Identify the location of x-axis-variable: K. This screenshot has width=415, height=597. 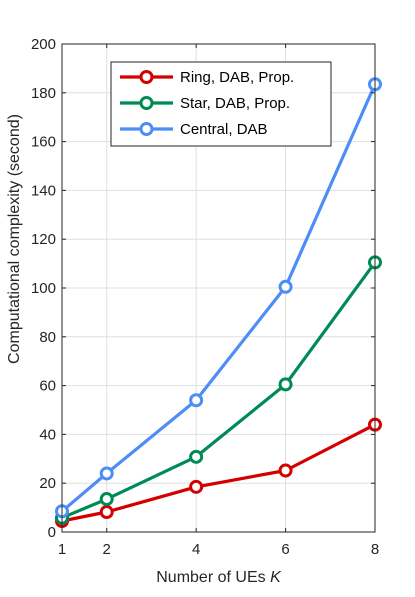
(276, 577).